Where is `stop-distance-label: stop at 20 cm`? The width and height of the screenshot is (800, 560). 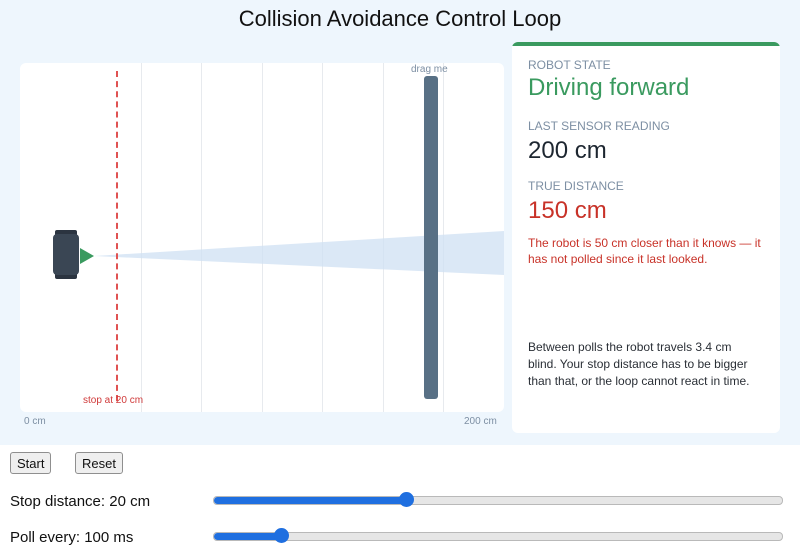 stop-distance-label: stop at 20 cm is located at coordinates (113, 400).